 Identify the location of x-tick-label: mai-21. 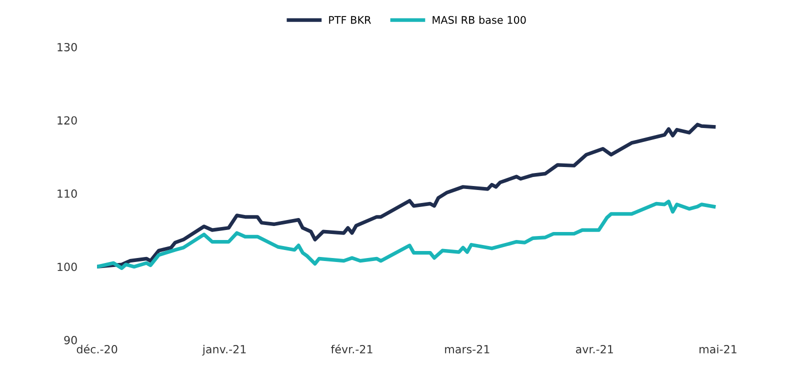
(718, 349).